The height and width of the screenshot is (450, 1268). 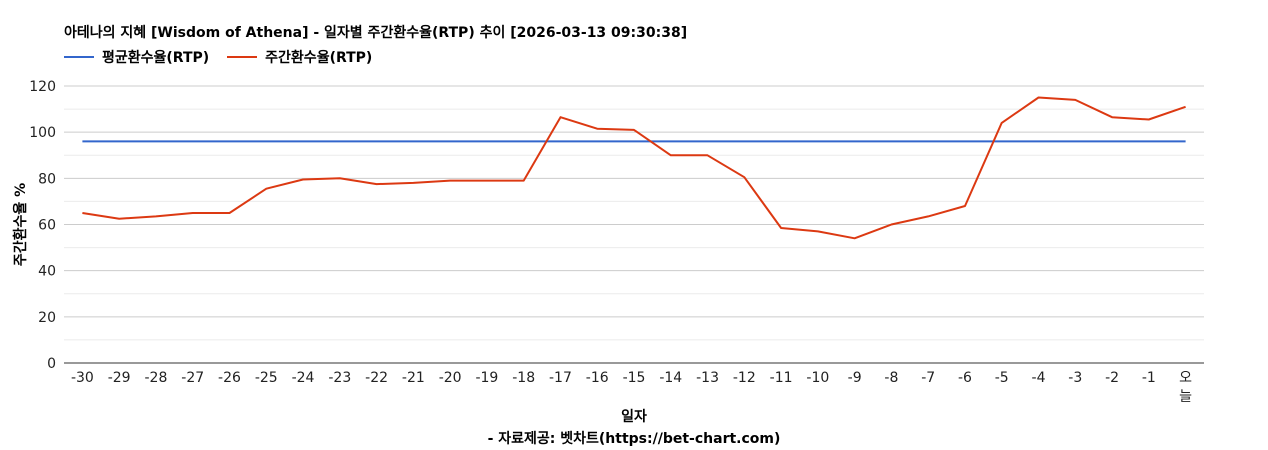 What do you see at coordinates (47, 226) in the screenshot?
I see `y-tick-label: 60` at bounding box center [47, 226].